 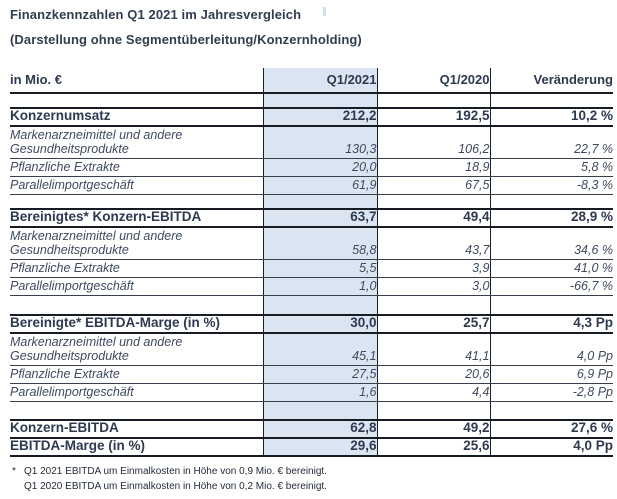 I want to click on value-change: 28,9 %, so click(x=551, y=218).